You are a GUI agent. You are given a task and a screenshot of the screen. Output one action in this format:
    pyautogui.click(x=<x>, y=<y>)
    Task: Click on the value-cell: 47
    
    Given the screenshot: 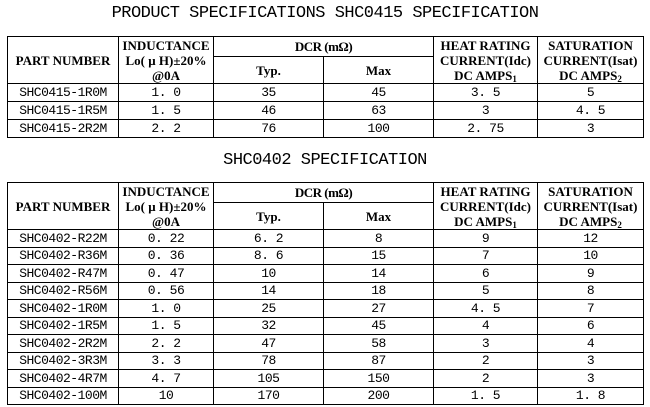 What is the action you would take?
    pyautogui.click(x=268, y=343)
    